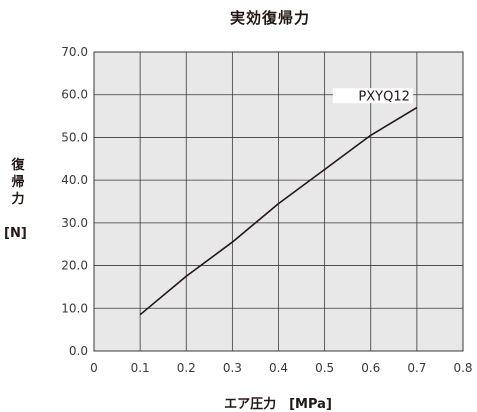 The width and height of the screenshot is (477, 412). What do you see at coordinates (74, 266) in the screenshot?
I see `y-tick-label: 20.0` at bounding box center [74, 266].